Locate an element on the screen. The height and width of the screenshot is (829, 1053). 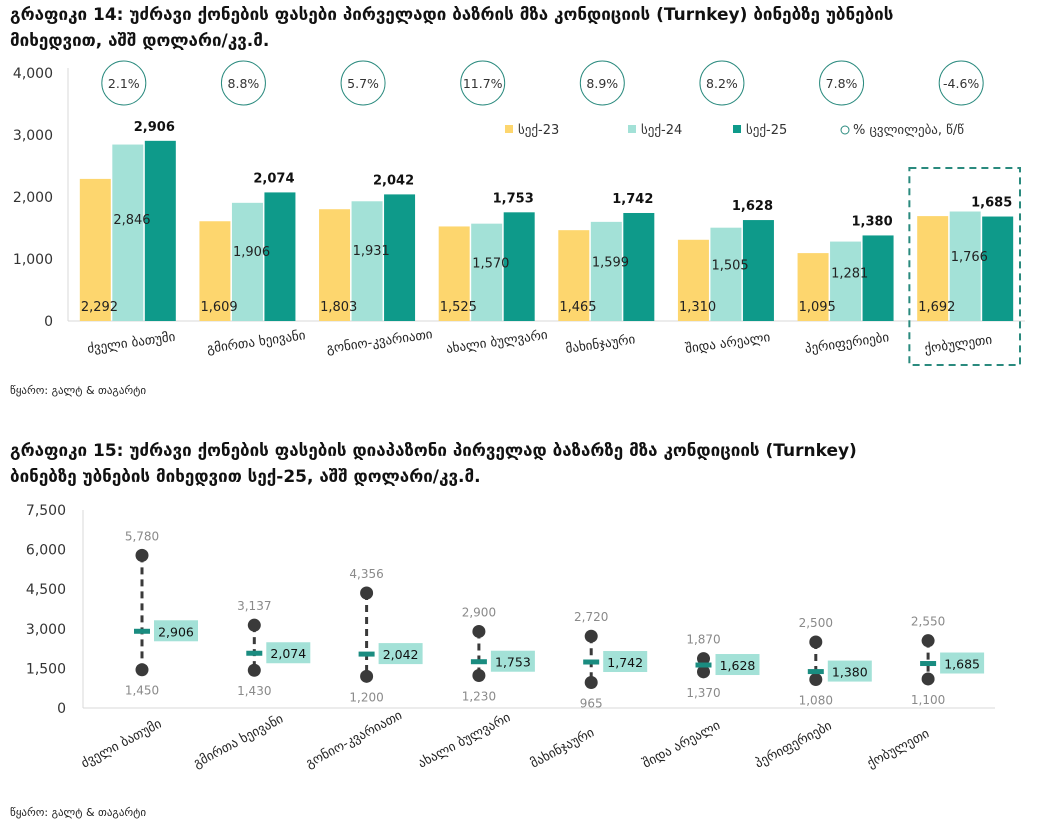
bar-value-label-bold: 2,042 is located at coordinates (393, 180).